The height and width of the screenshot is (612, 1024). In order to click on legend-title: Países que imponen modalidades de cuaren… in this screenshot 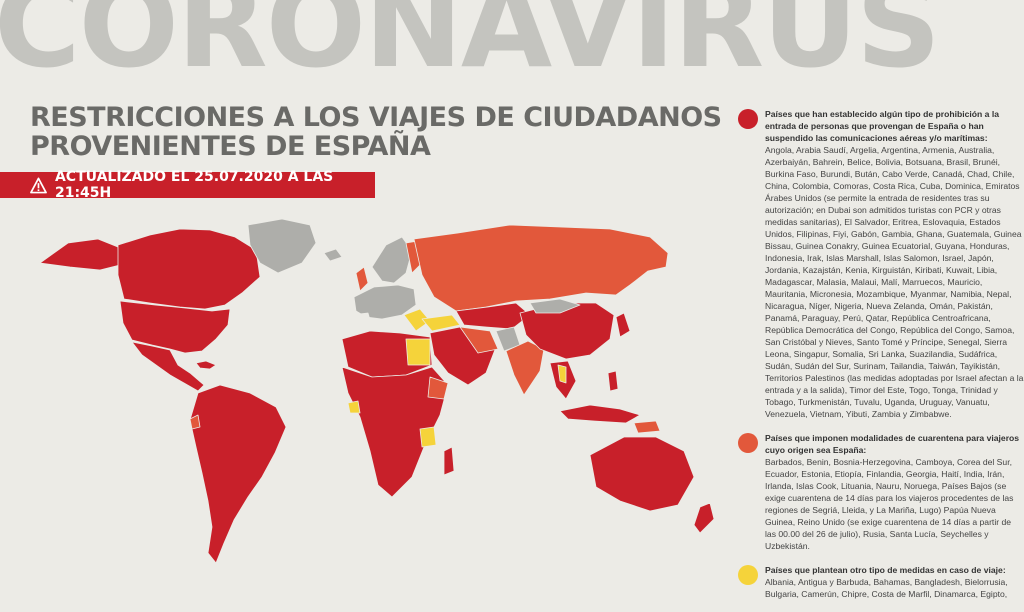, I will do `click(892, 444)`.